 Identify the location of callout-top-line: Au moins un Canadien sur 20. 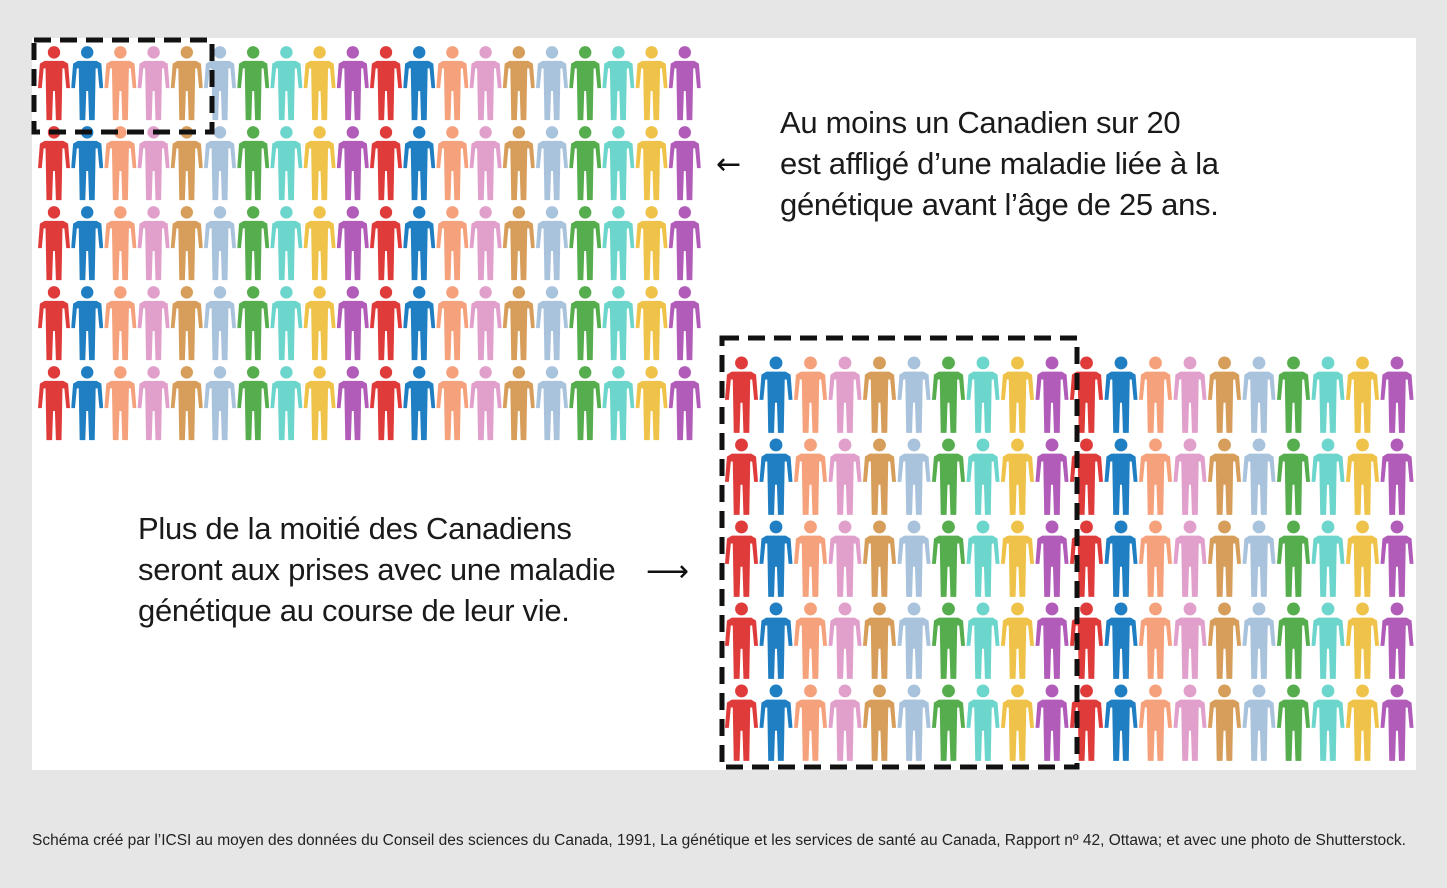
(980, 122).